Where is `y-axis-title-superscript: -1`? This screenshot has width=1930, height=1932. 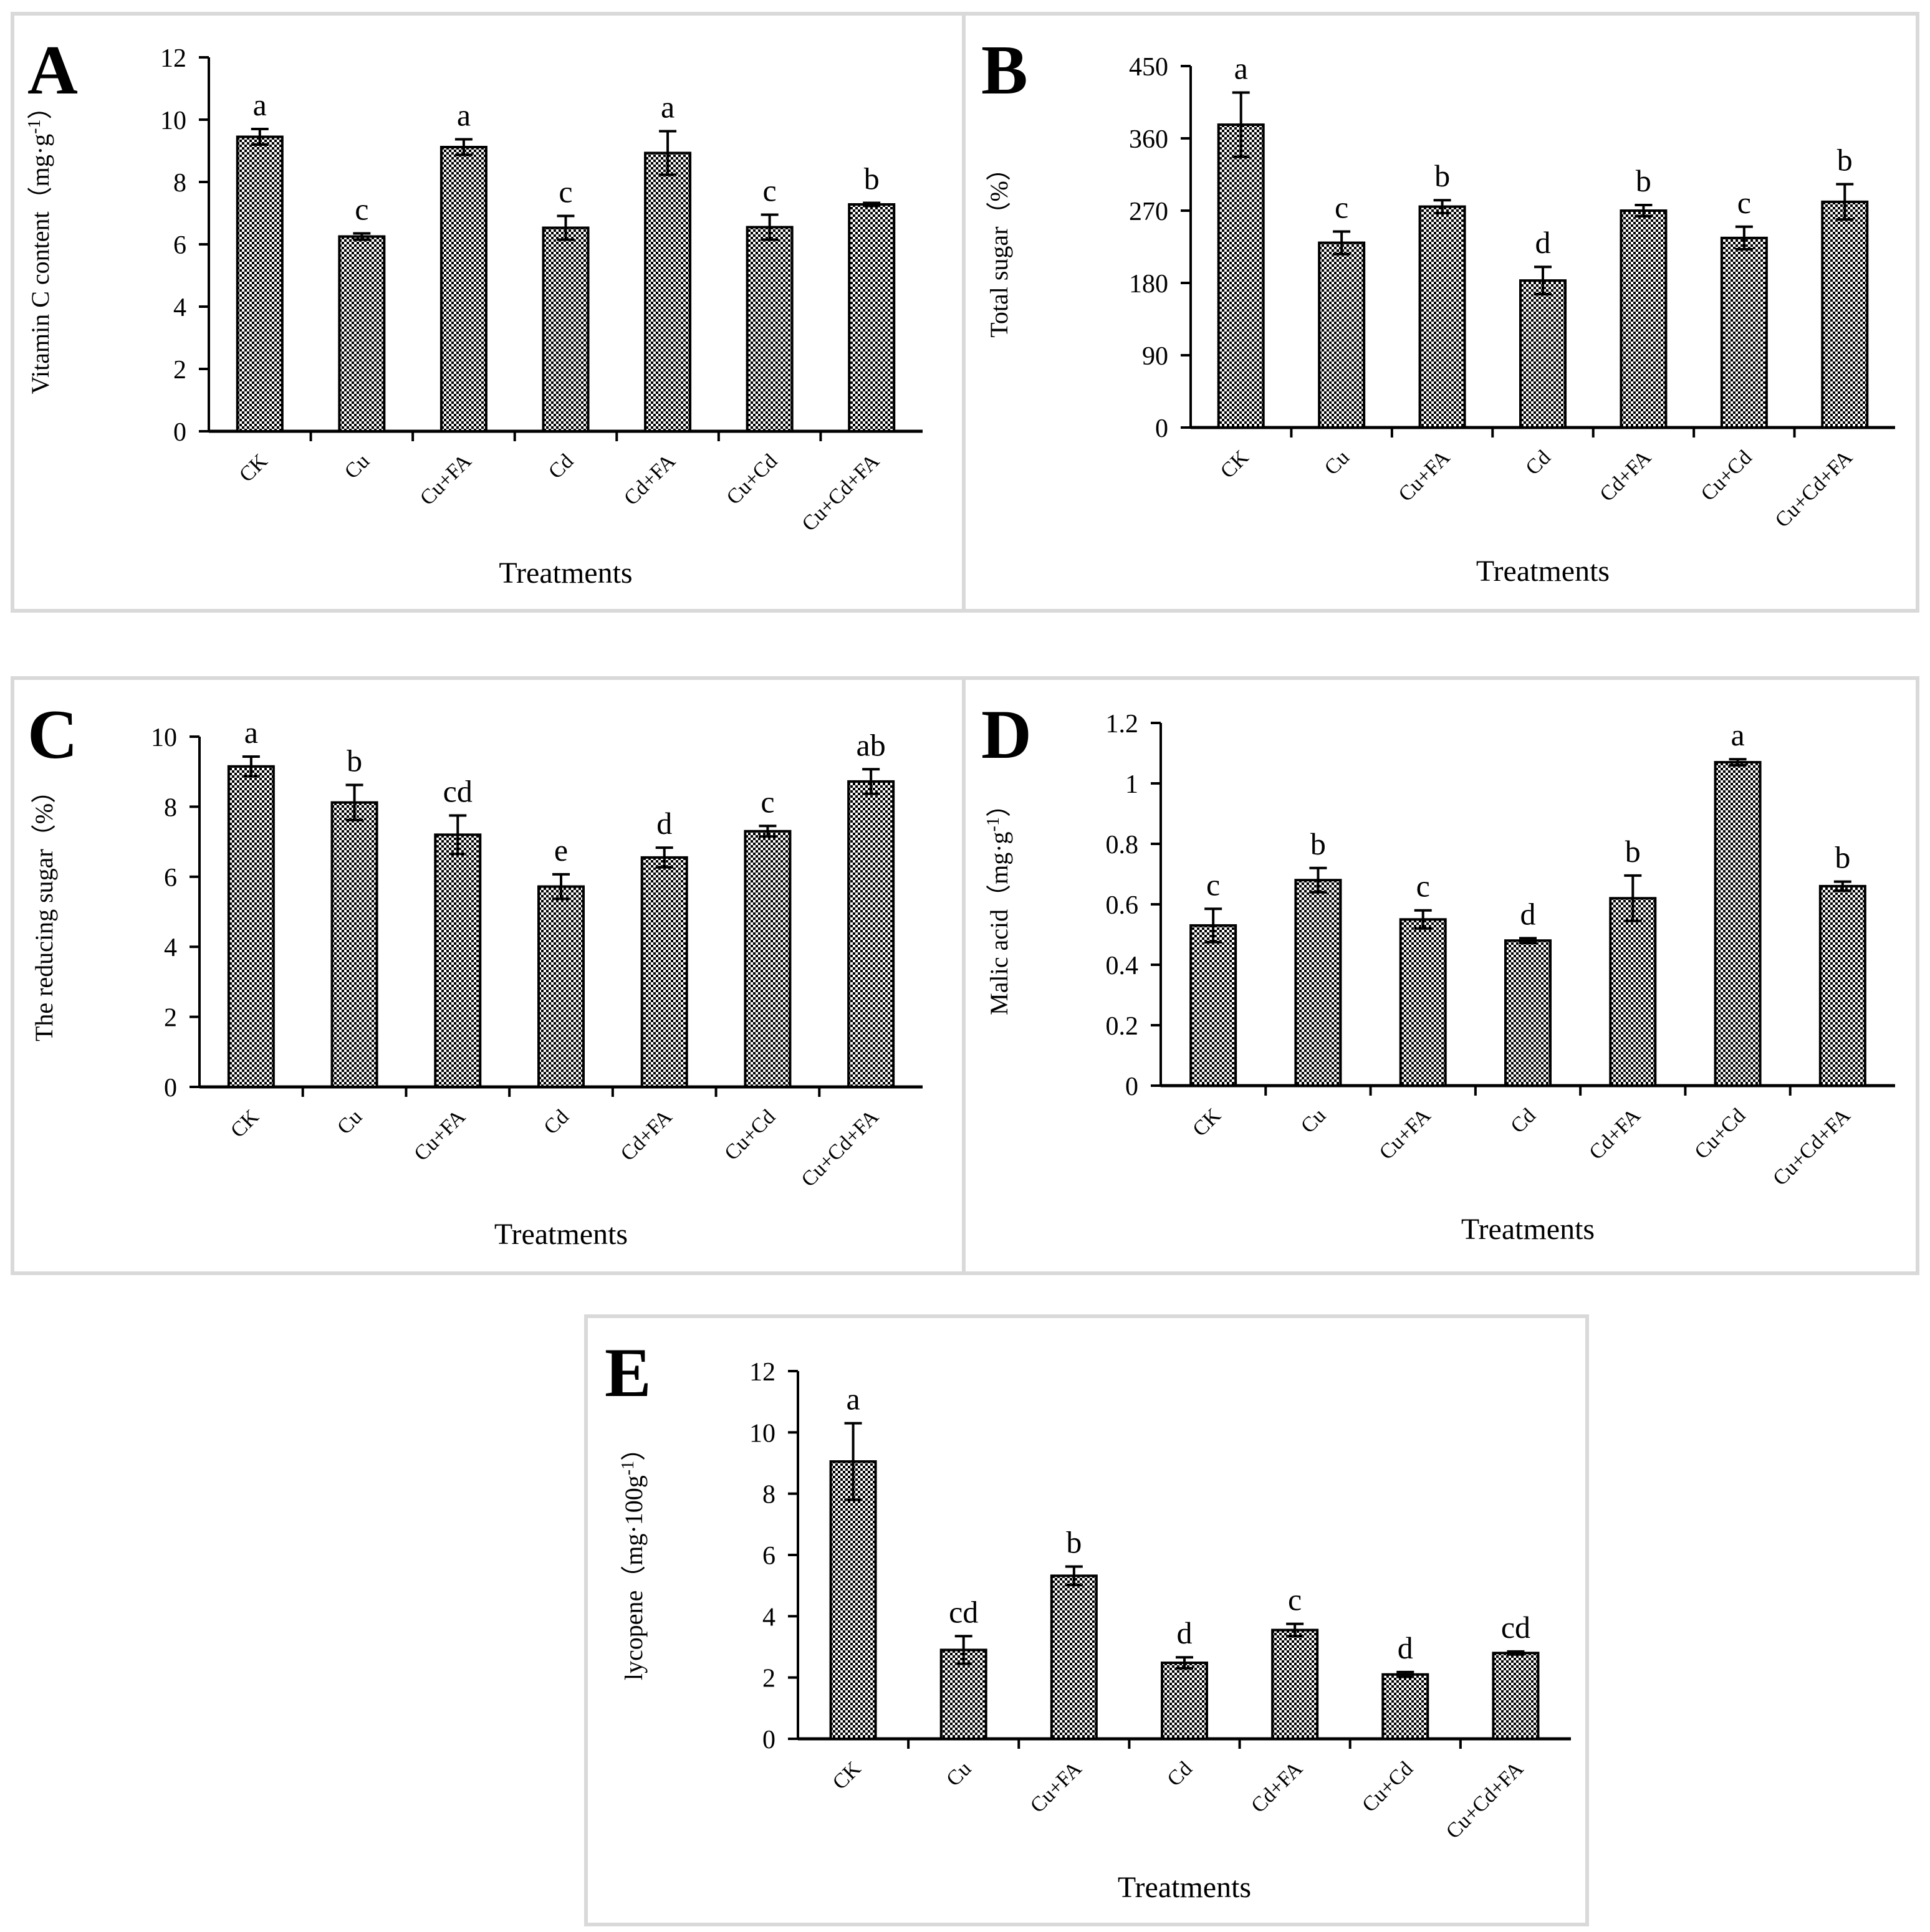
y-axis-title-superscript: -1 is located at coordinates (994, 824).